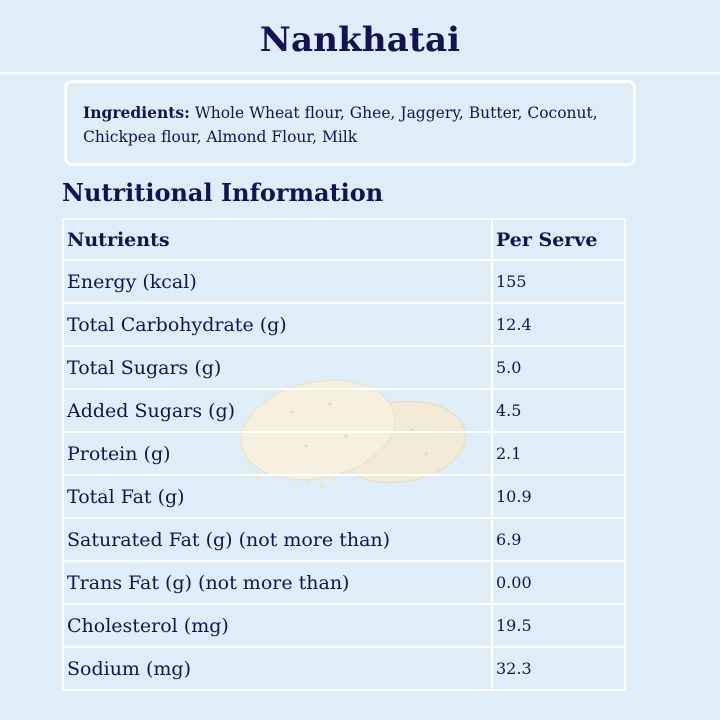 The image size is (720, 720). Describe the element at coordinates (277, 410) in the screenshot. I see `nutrient-name: Added Sugars (g)` at that location.